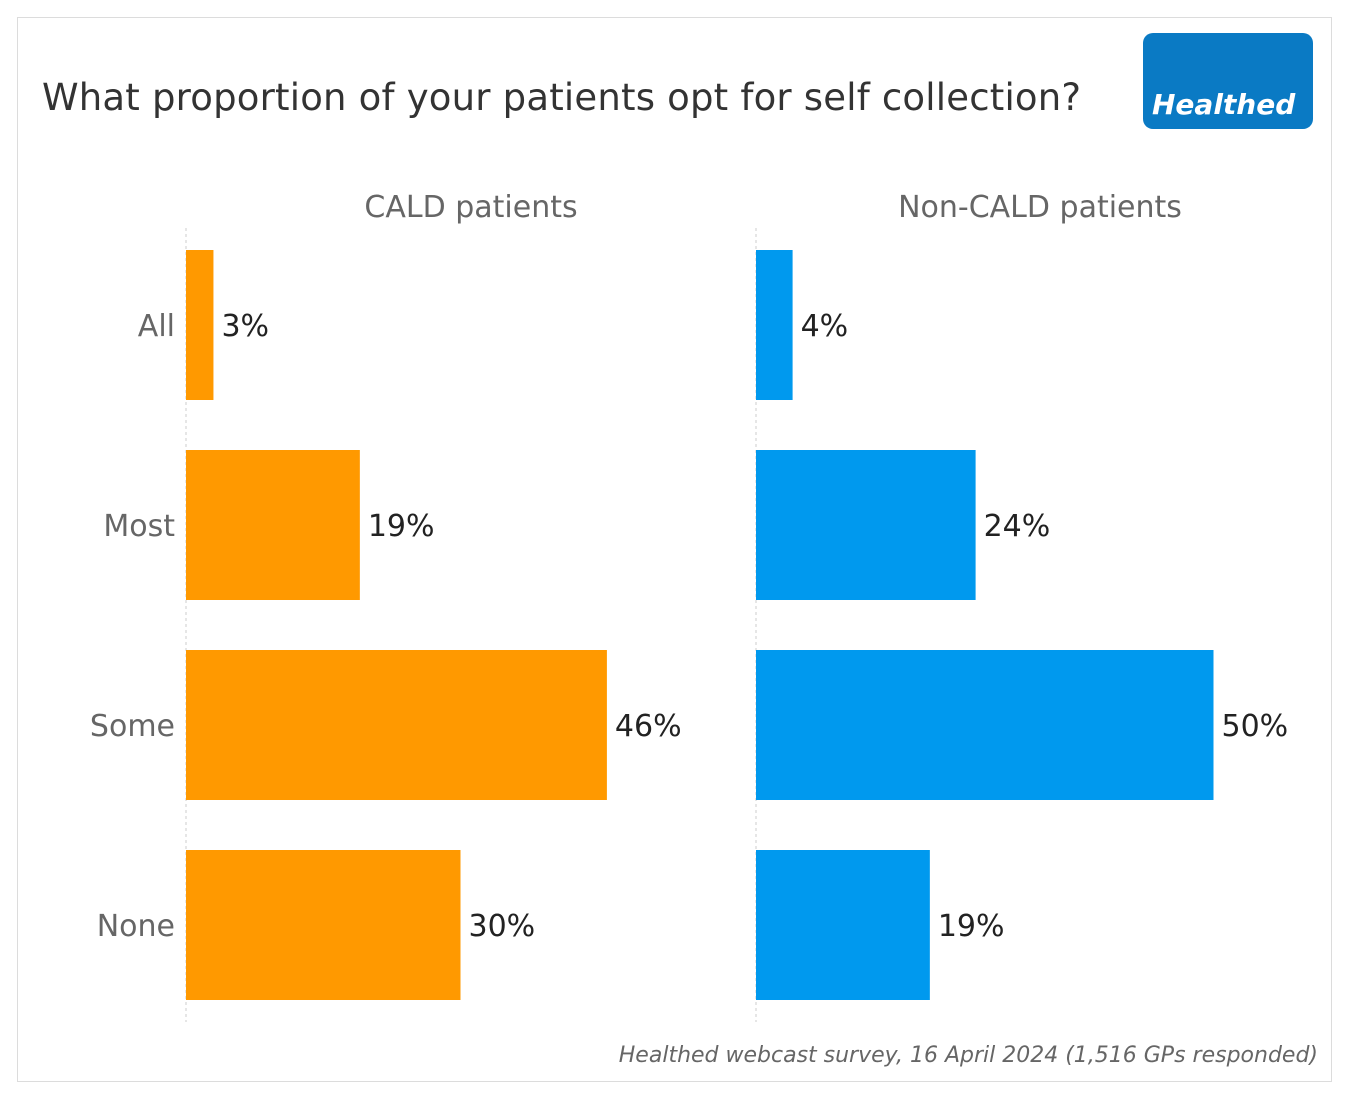 Image resolution: width=1350 pixels, height=1100 pixels. Describe the element at coordinates (156, 326) in the screenshot. I see `category-label-all: All` at that location.